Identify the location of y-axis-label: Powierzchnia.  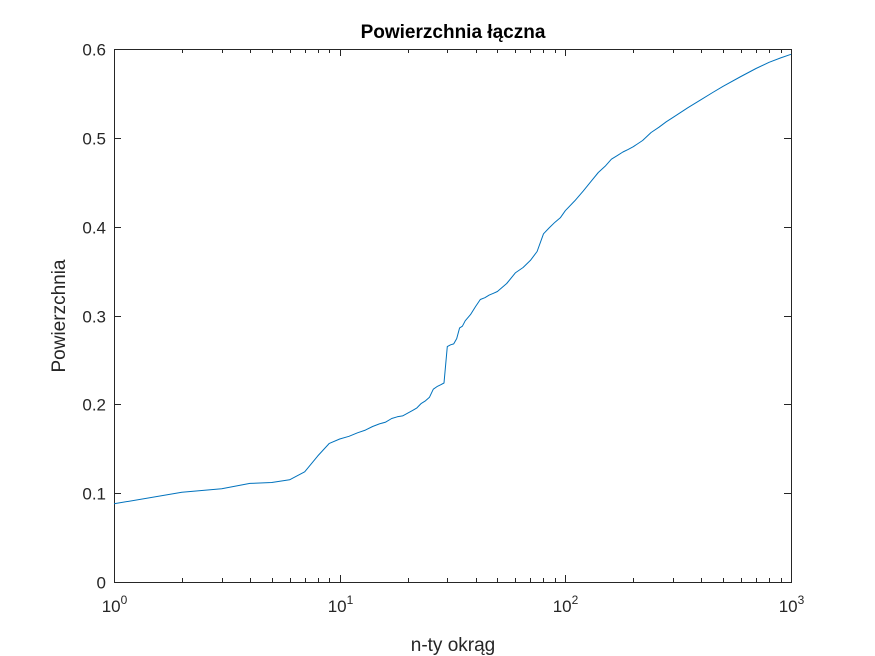
(59, 315).